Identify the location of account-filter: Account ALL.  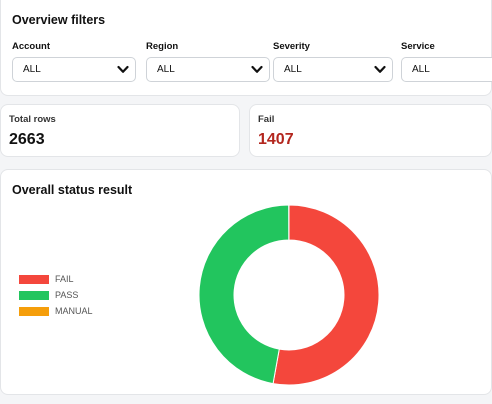
(74, 61).